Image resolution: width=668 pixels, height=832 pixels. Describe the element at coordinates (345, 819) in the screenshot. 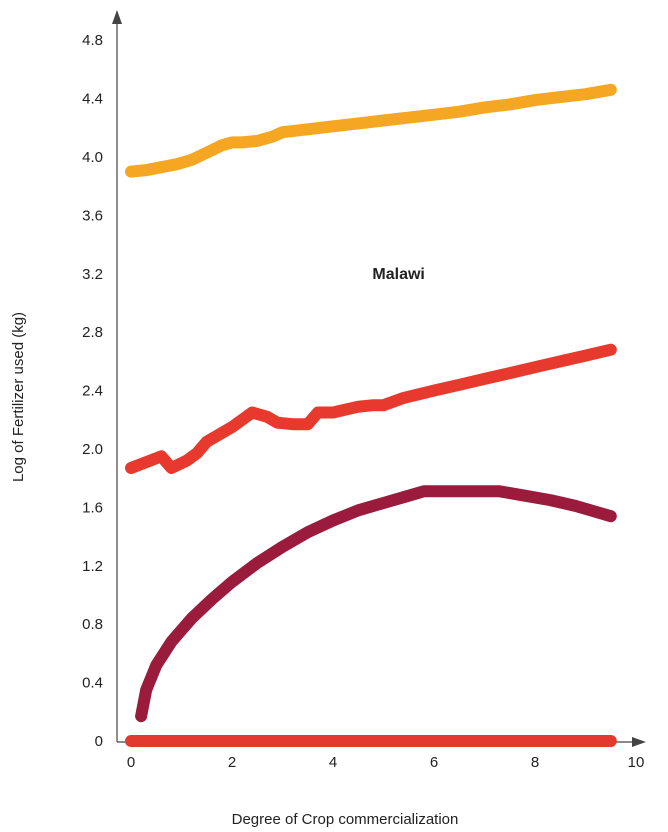

I see `x-axis-title: Degree of Crop commercialization` at that location.